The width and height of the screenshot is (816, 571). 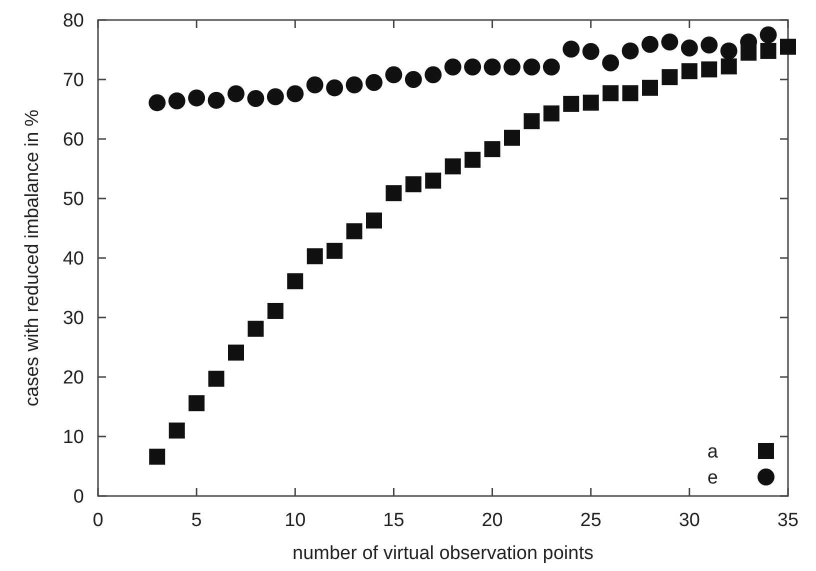 I want to click on y-tick-label: 70, so click(x=73, y=81).